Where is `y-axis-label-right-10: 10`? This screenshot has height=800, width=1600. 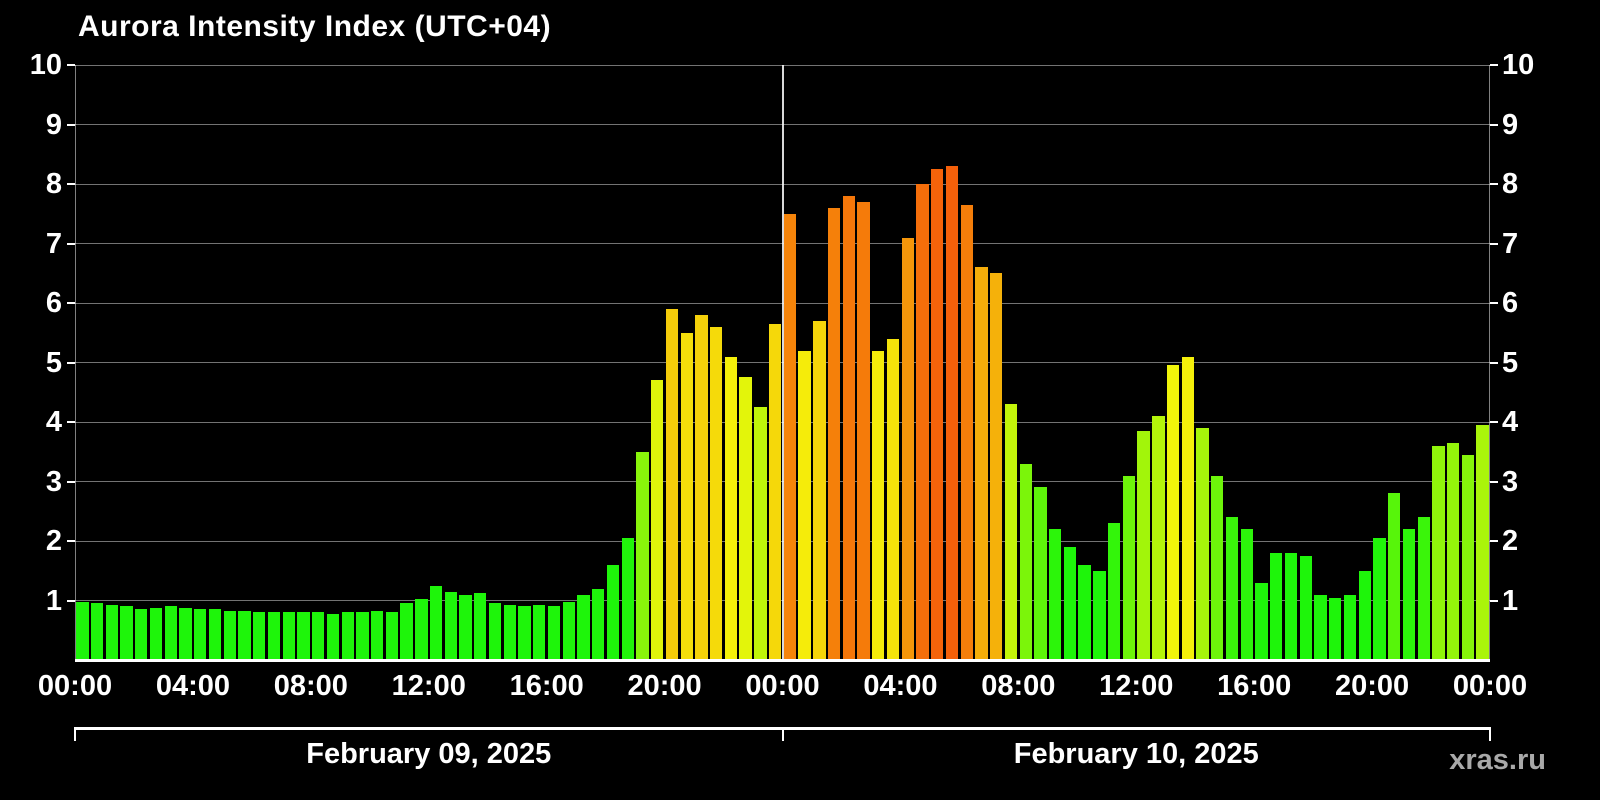 y-axis-label-right-10: 10 is located at coordinates (1518, 65).